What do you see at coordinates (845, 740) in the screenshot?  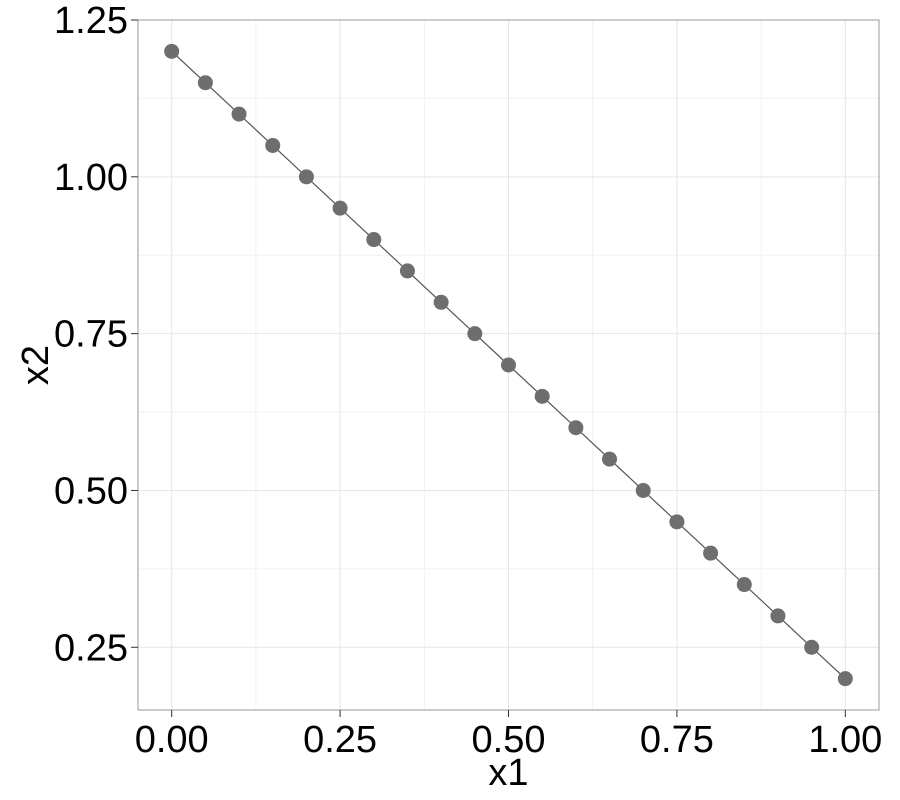 I see `x-tick-label: 1.00` at bounding box center [845, 740].